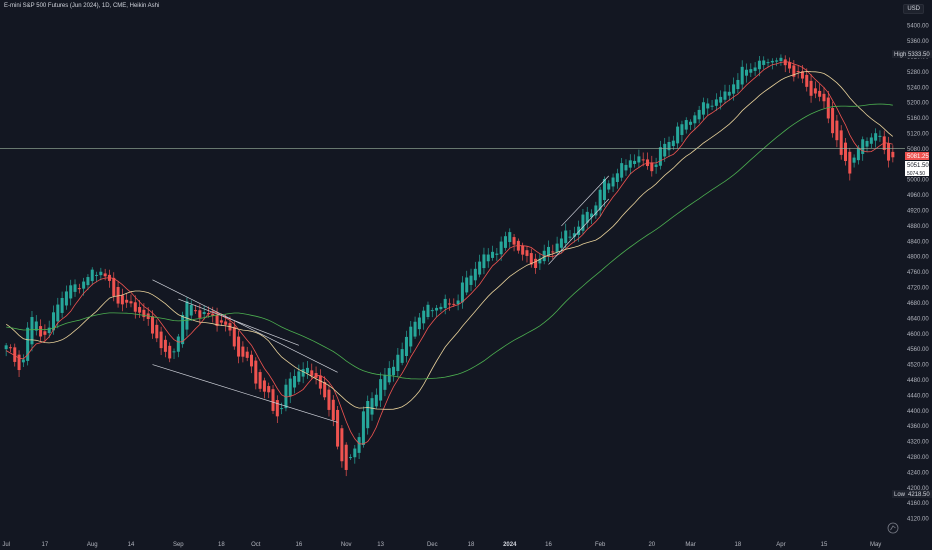 This screenshot has height=550, width=932. Describe the element at coordinates (299, 545) in the screenshot. I see `time-tick-label: 16` at that location.